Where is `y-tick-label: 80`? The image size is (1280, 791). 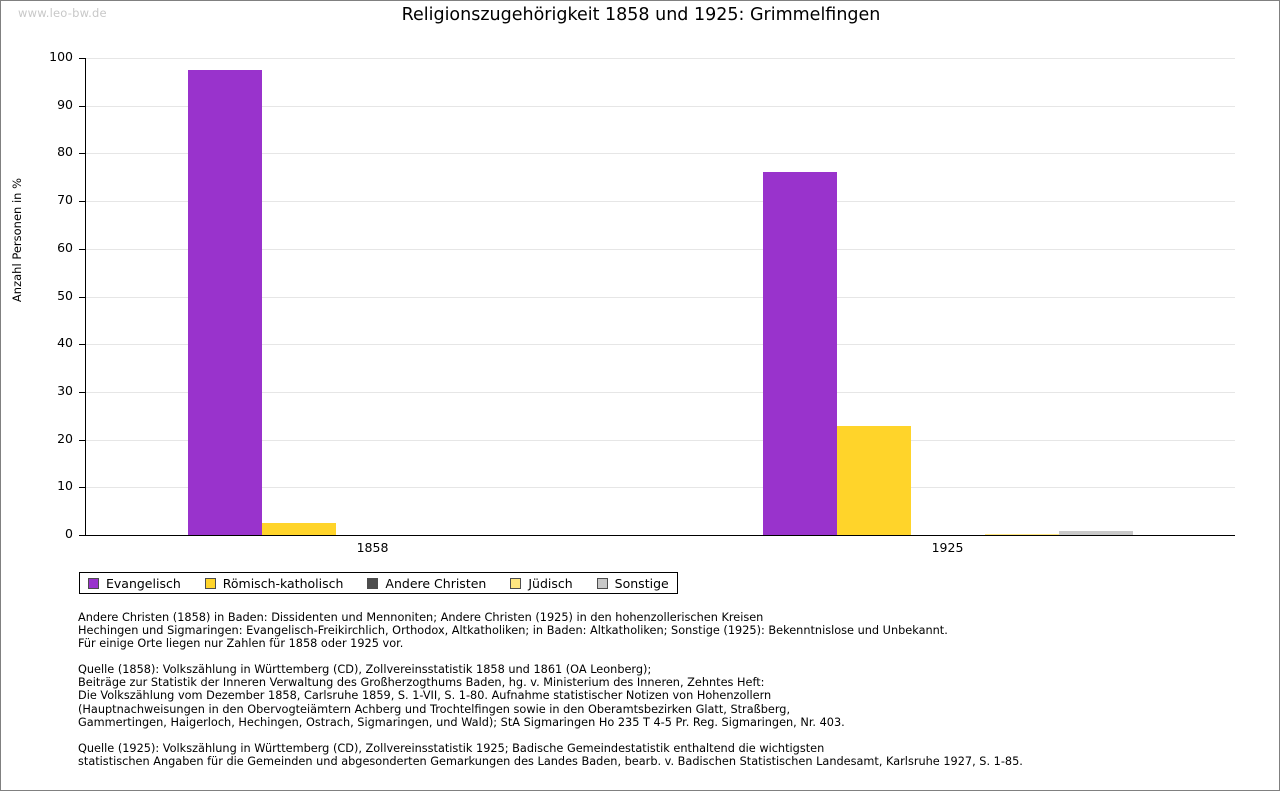 y-tick-label: 80 is located at coordinates (65, 152).